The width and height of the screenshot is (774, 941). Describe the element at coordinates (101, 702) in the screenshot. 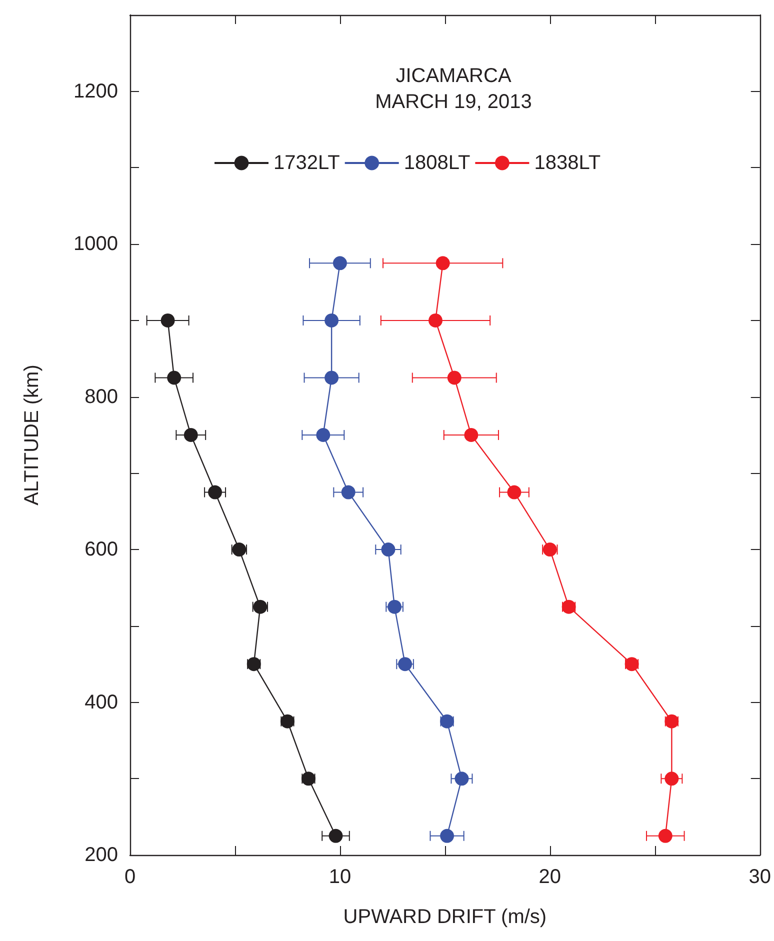

I see `y-tick-label: 400` at that location.